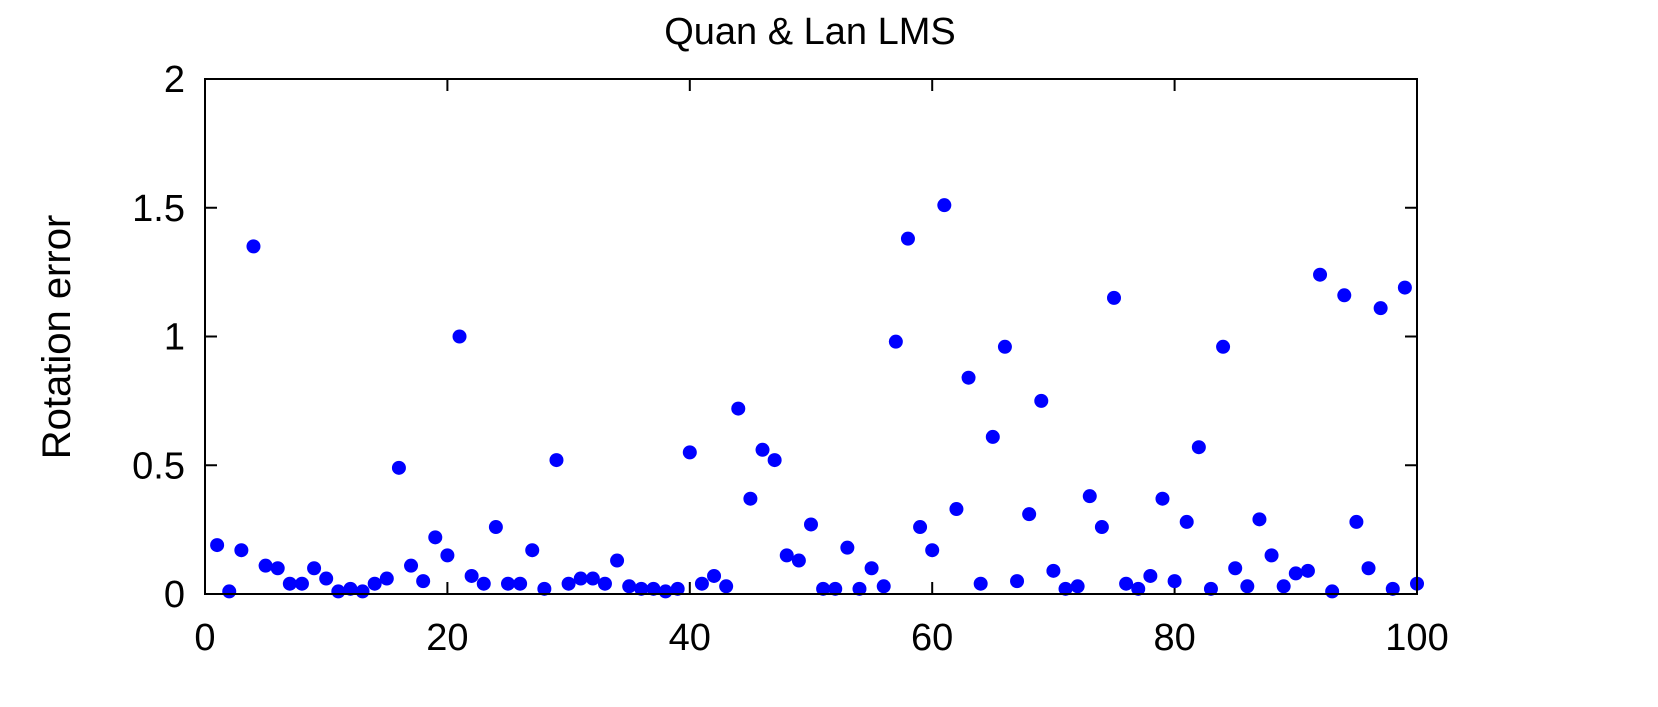 The height and width of the screenshot is (707, 1658). I want to click on x-tick-label: 20, so click(447, 638).